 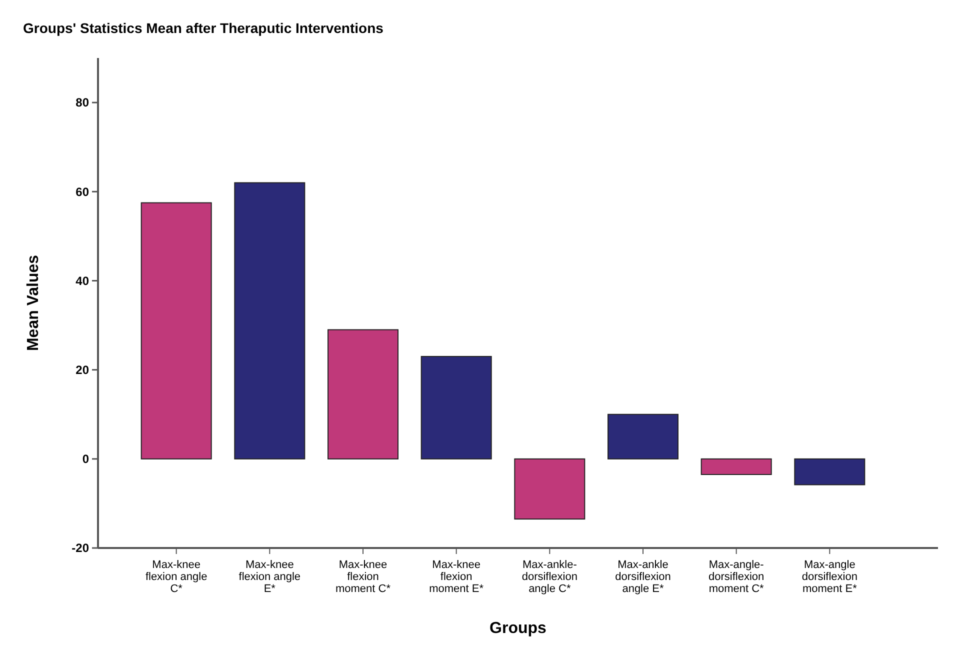 What do you see at coordinates (518, 628) in the screenshot?
I see `x-axis-title: Groups` at bounding box center [518, 628].